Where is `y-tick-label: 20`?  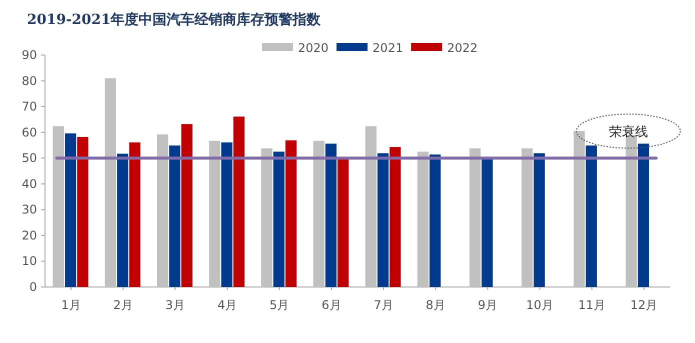
y-tick-label: 20 is located at coordinates (29, 235).